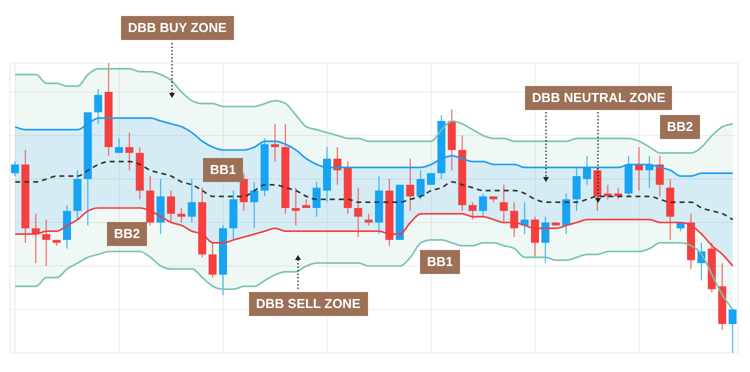  Describe the element at coordinates (177, 28) in the screenshot. I see `text: DBB BUY ZONE` at that location.